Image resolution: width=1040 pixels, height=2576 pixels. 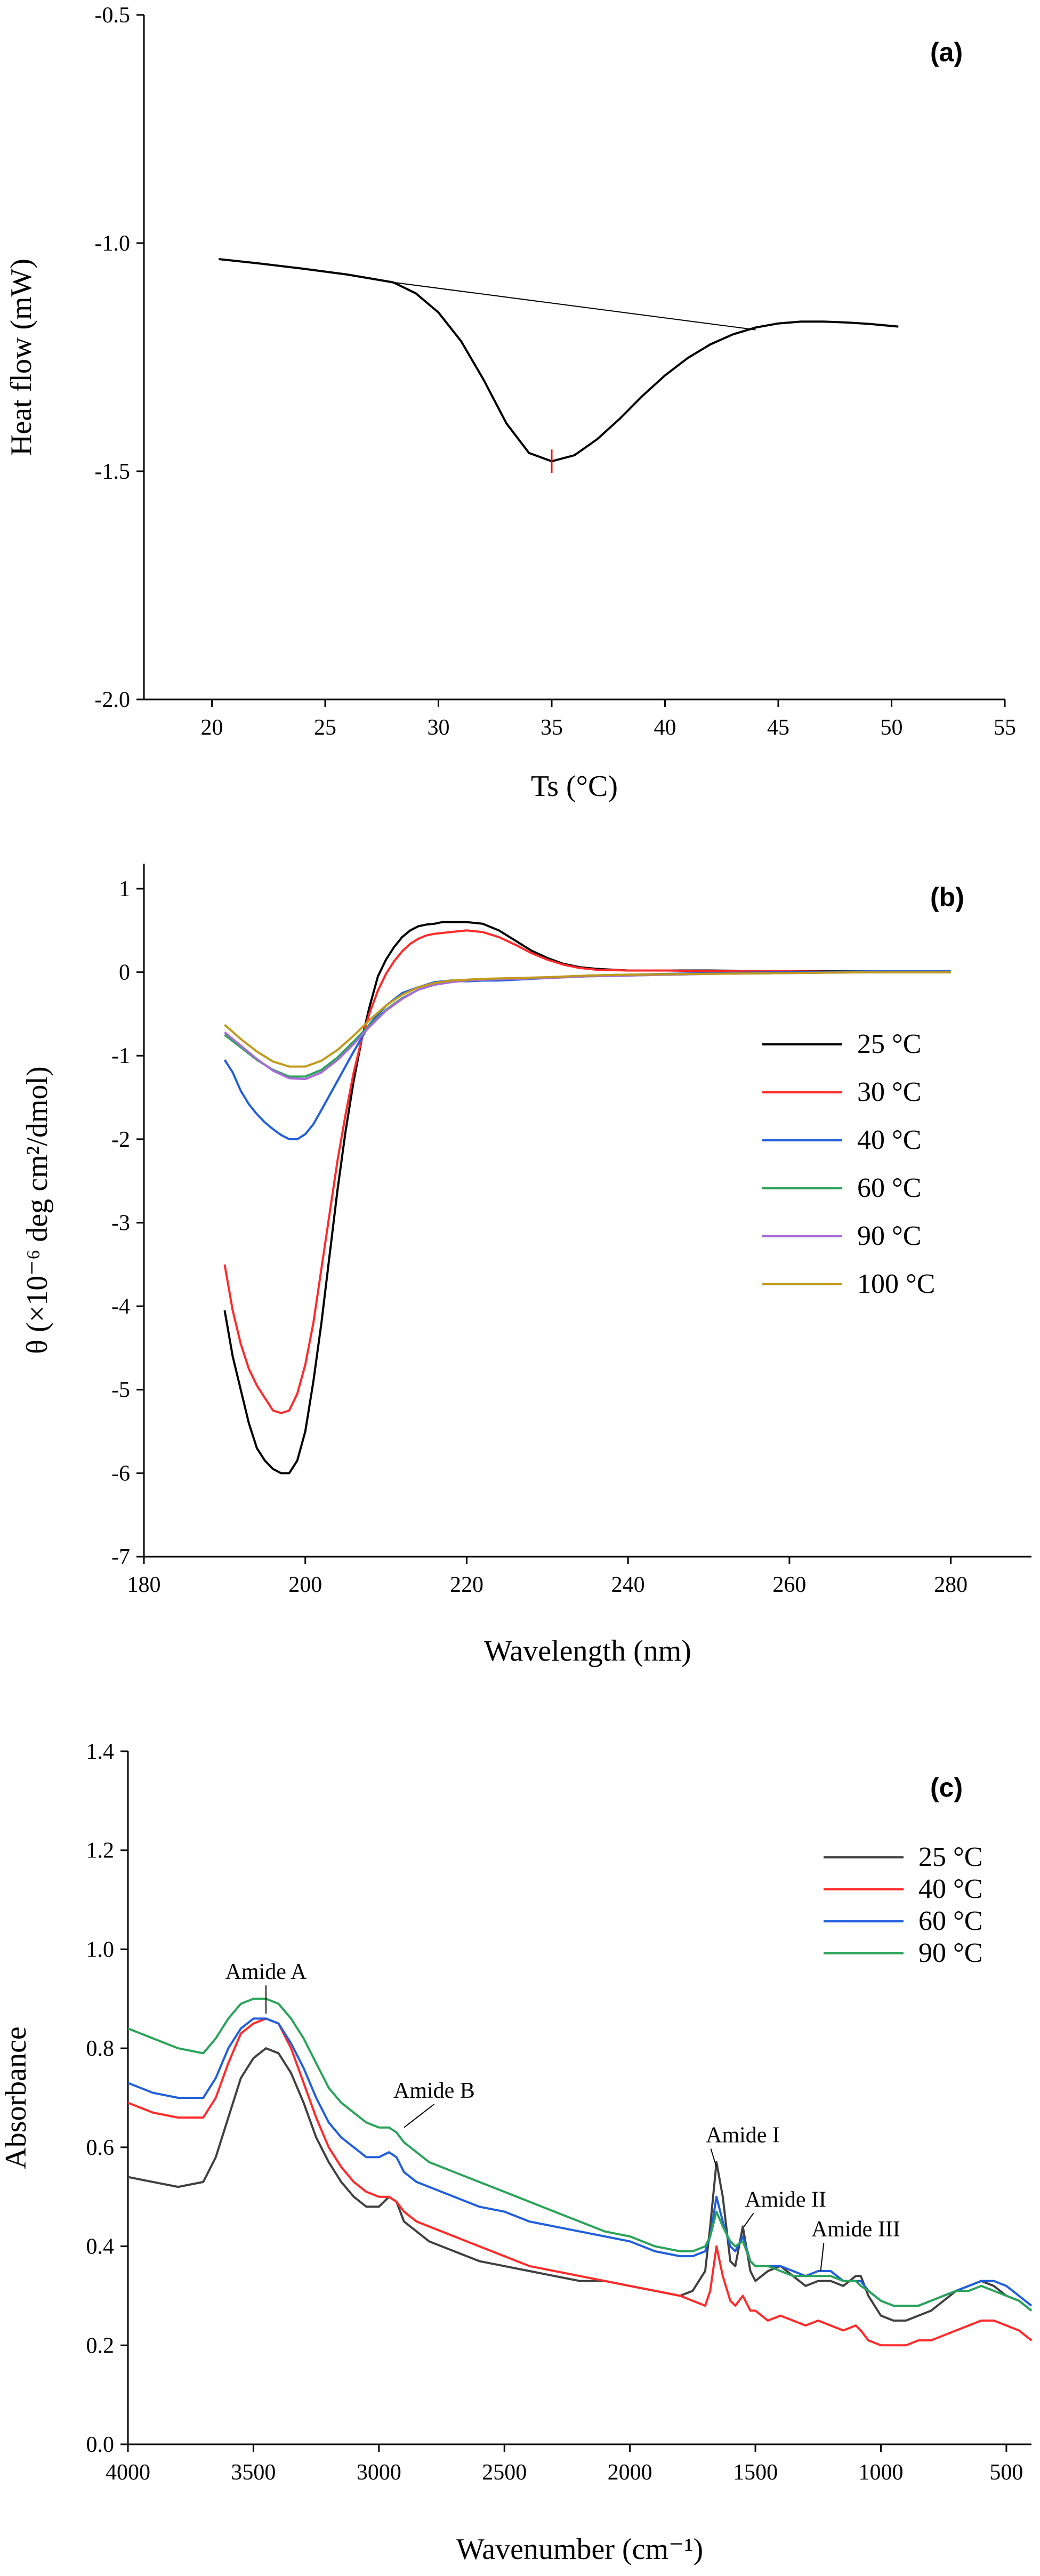 I want to click on x-tick-label: 40, so click(x=665, y=727).